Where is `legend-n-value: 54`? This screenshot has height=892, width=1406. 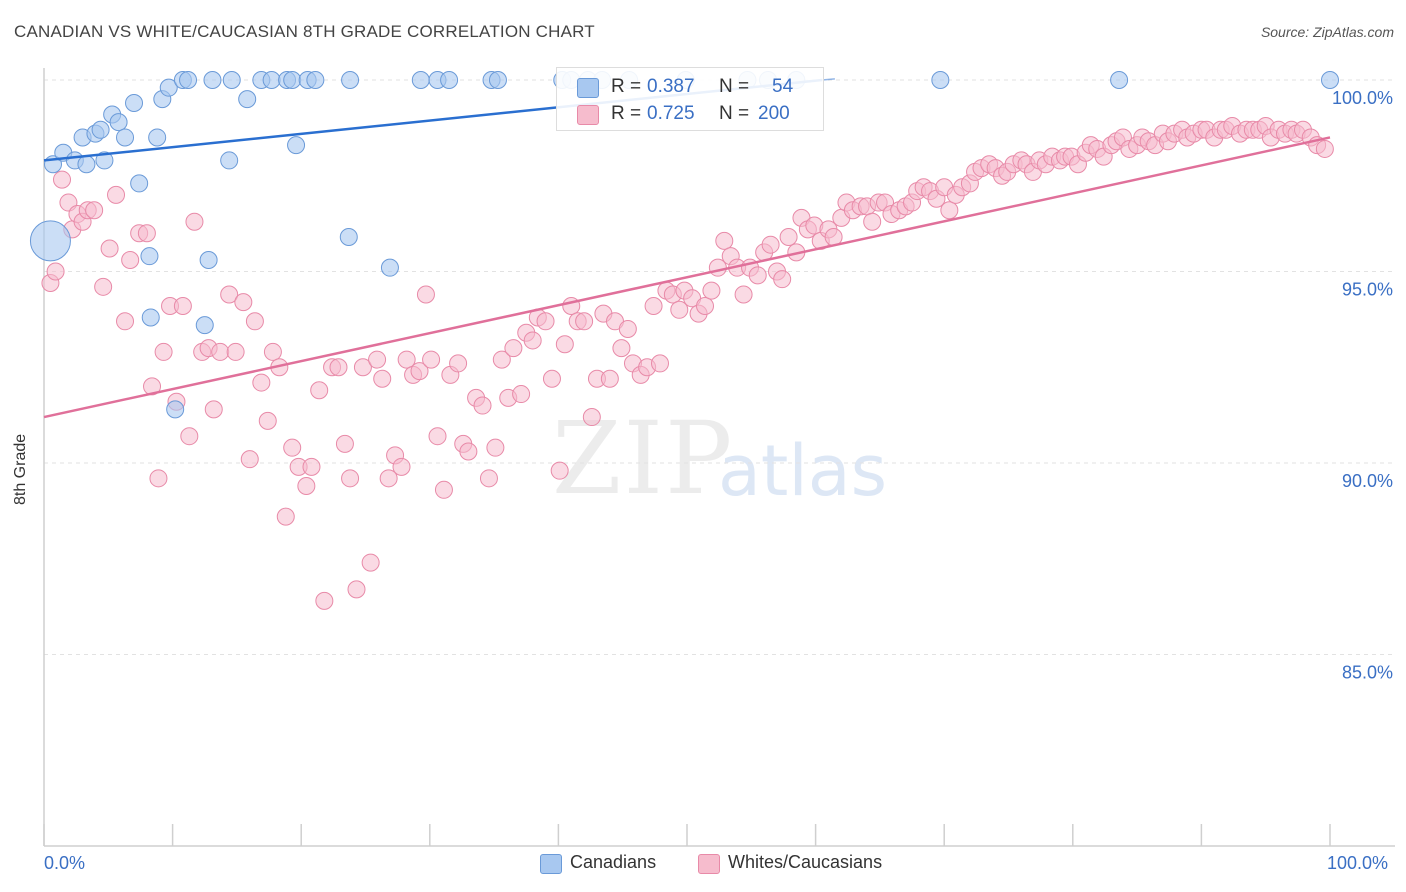 legend-n-value: 54 is located at coordinates (783, 86).